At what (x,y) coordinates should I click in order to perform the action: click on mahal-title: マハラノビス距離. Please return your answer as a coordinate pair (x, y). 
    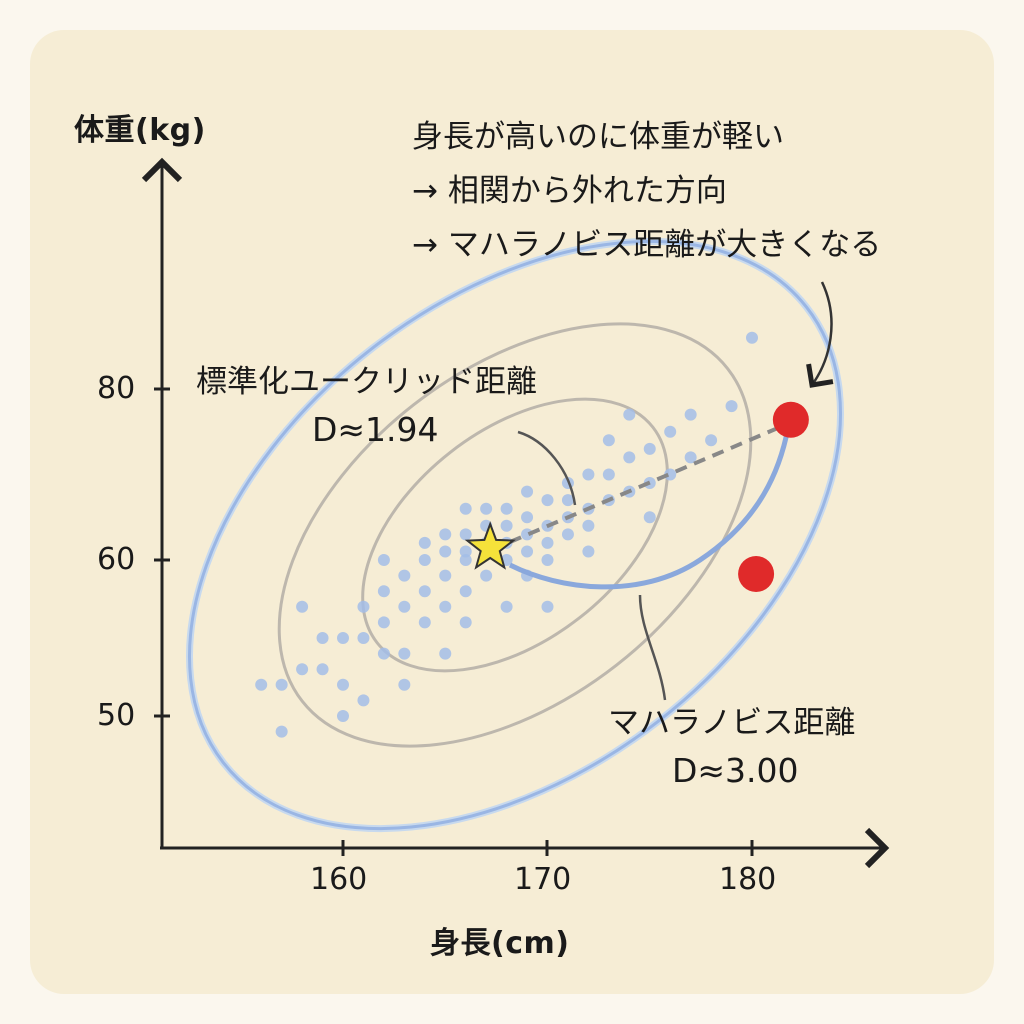
    Looking at the image, I should click on (732, 723).